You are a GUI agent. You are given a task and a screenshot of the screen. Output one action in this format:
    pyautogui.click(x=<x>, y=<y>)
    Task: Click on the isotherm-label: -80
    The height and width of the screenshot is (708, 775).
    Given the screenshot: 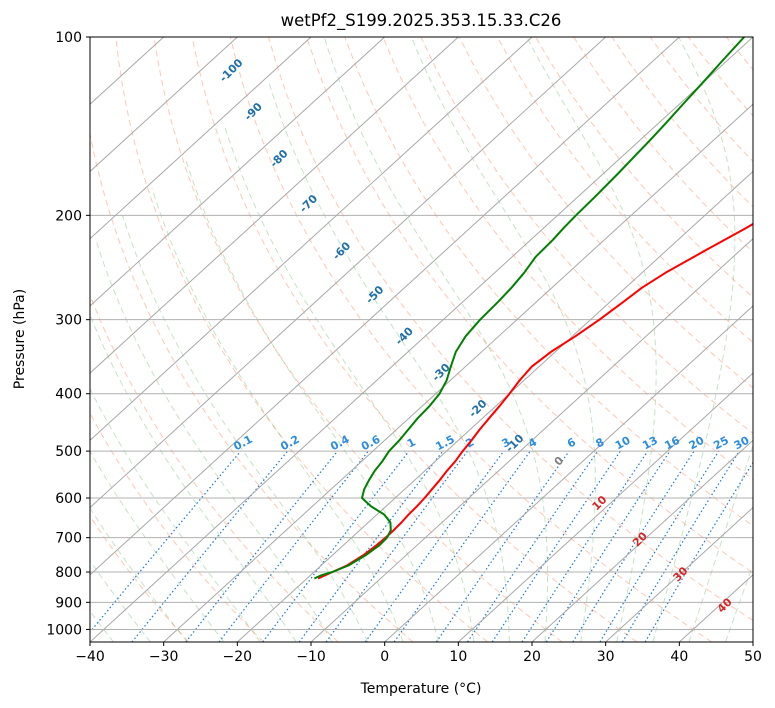 What is the action you would take?
    pyautogui.click(x=278, y=158)
    